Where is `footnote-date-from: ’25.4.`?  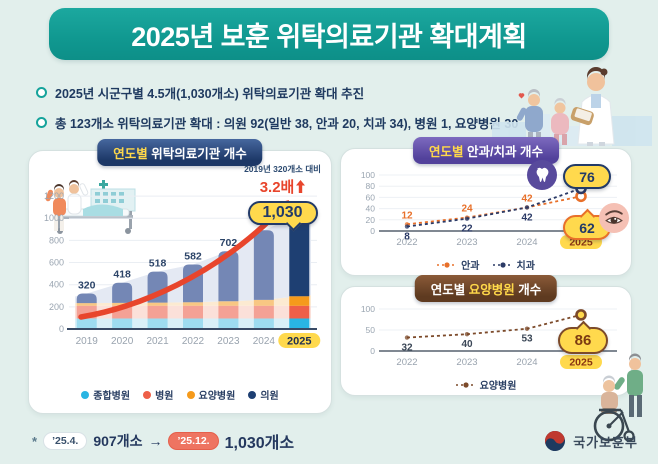
footnote-date-from: ’25.4. is located at coordinates (65, 441).